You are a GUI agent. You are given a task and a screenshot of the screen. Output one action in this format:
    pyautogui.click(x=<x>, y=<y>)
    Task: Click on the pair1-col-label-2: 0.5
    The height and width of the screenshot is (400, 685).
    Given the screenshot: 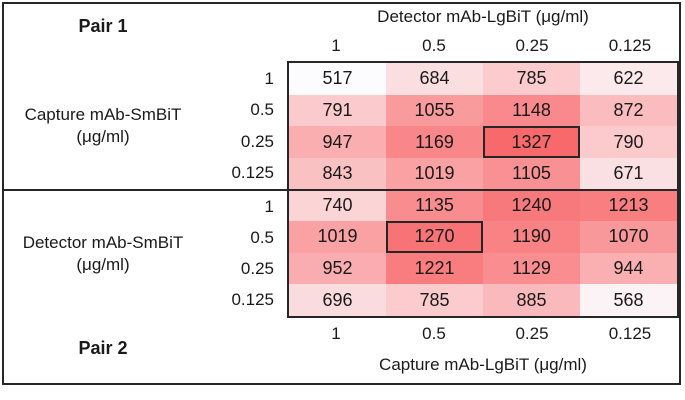 What is the action you would take?
    pyautogui.click(x=434, y=45)
    